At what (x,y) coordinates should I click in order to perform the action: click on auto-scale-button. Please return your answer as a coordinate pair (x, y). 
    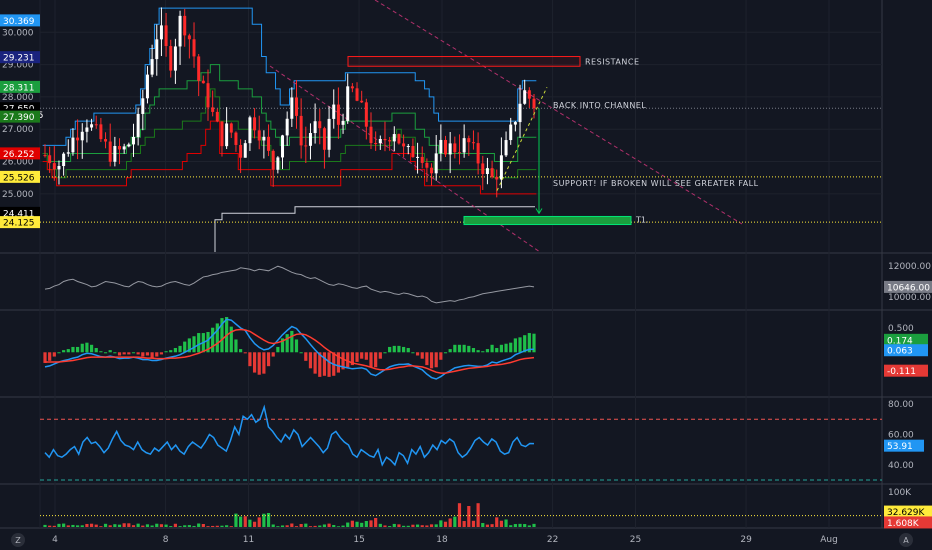
    Looking at the image, I should click on (906, 540).